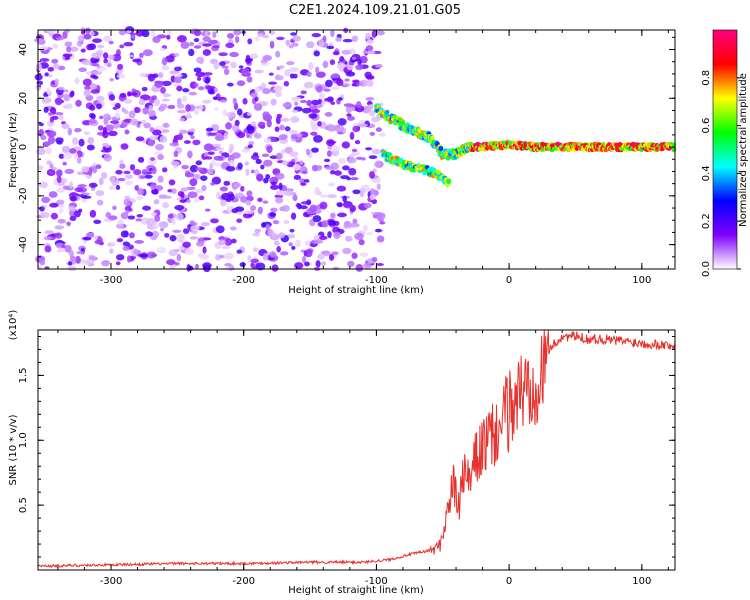 The width and height of the screenshot is (750, 600). Describe the element at coordinates (23, 49) in the screenshot. I see `y-tick-label: 40` at that location.